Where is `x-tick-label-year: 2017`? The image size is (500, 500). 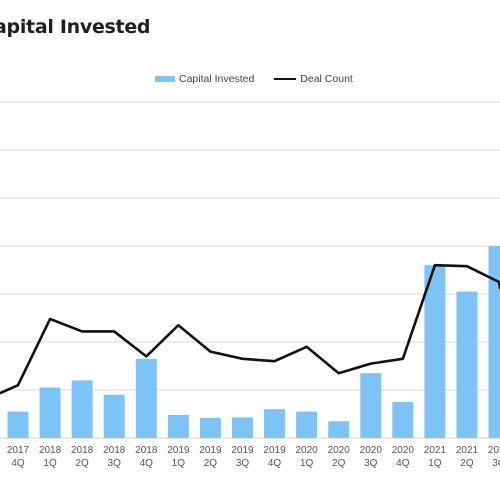 x-tick-label-year: 2017 is located at coordinates (18, 450).